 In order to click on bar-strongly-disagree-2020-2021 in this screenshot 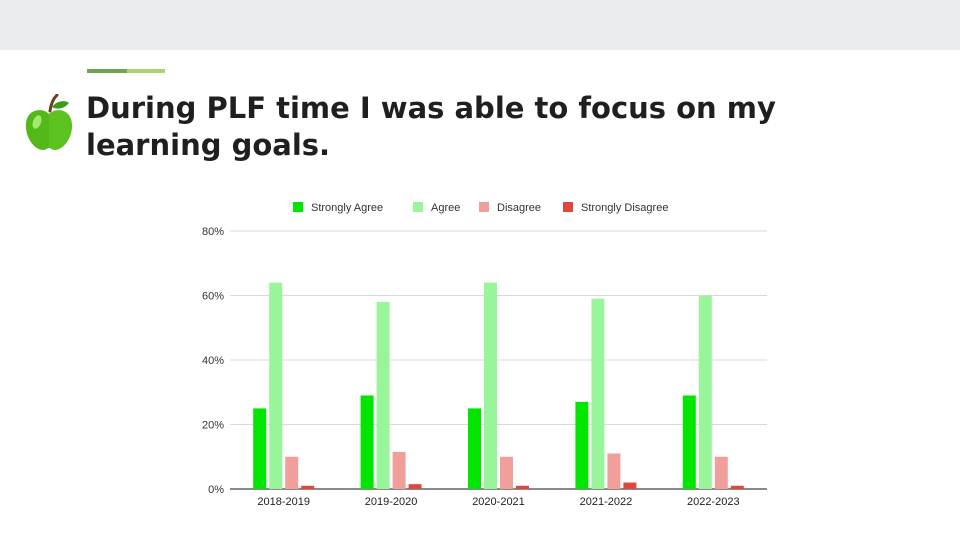, I will do `click(522, 487)`.